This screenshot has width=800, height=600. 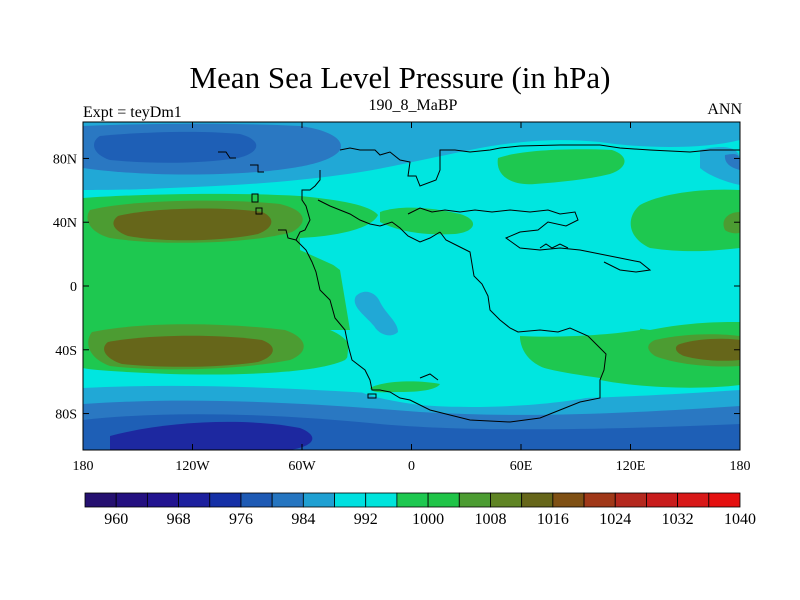 What do you see at coordinates (376, 313) in the screenshot?
I see `field-ocean-low` at bounding box center [376, 313].